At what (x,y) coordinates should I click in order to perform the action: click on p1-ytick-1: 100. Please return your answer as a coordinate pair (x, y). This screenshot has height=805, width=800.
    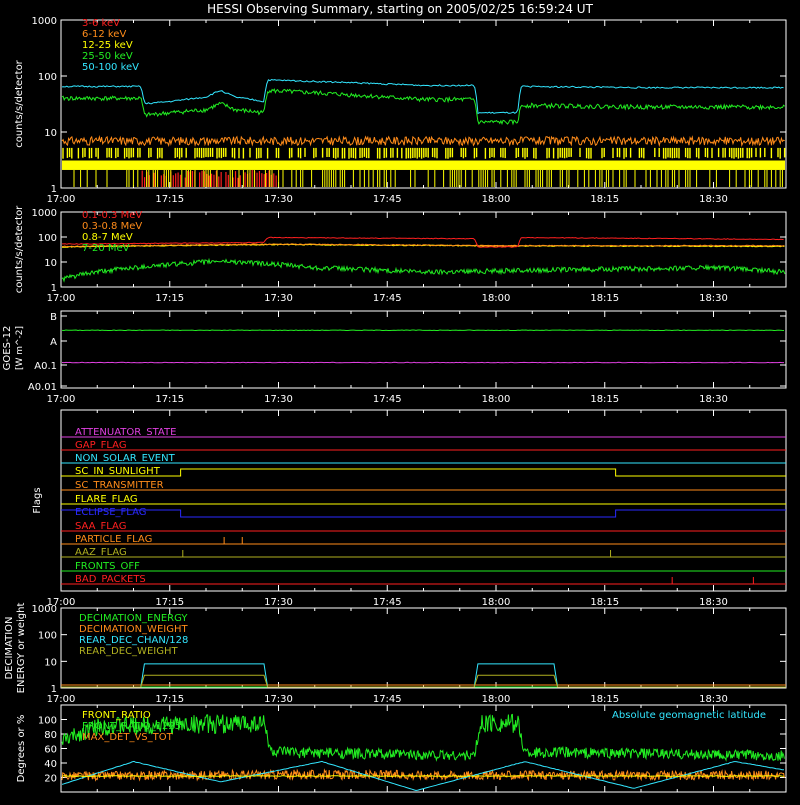
    Looking at the image, I should click on (47, 77).